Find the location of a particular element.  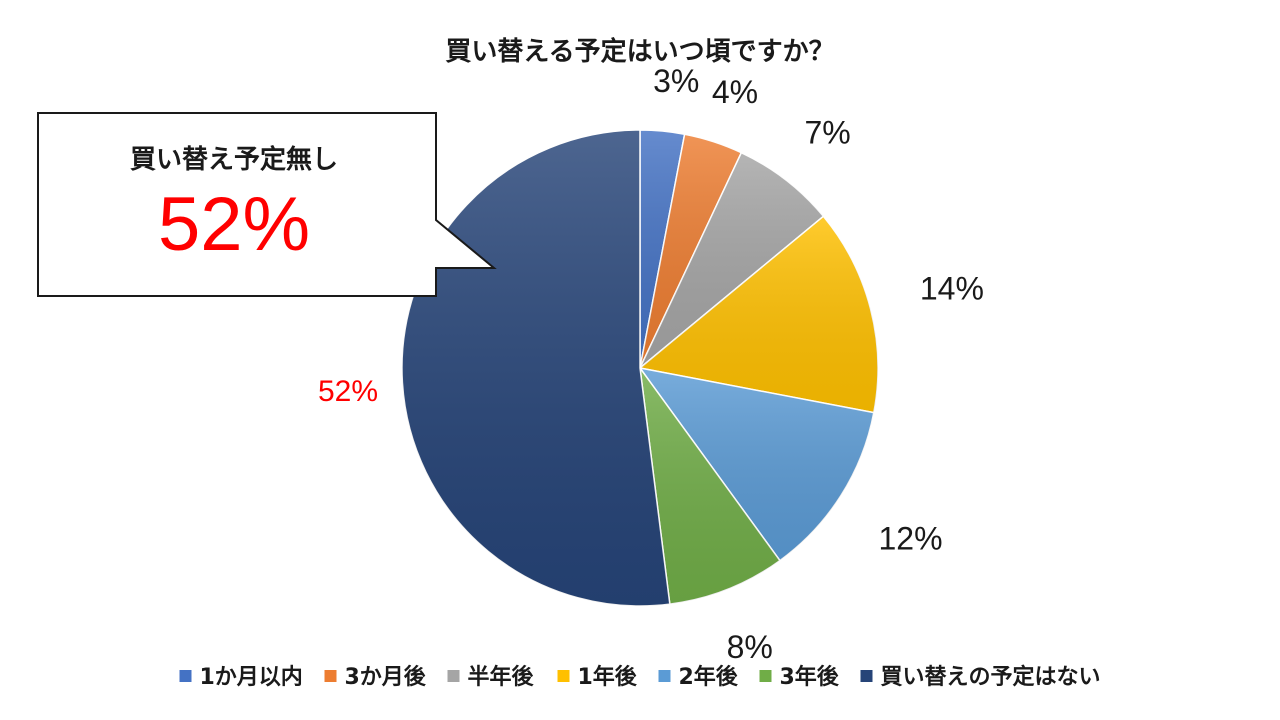

slice-5-shading is located at coordinates (757, 464).